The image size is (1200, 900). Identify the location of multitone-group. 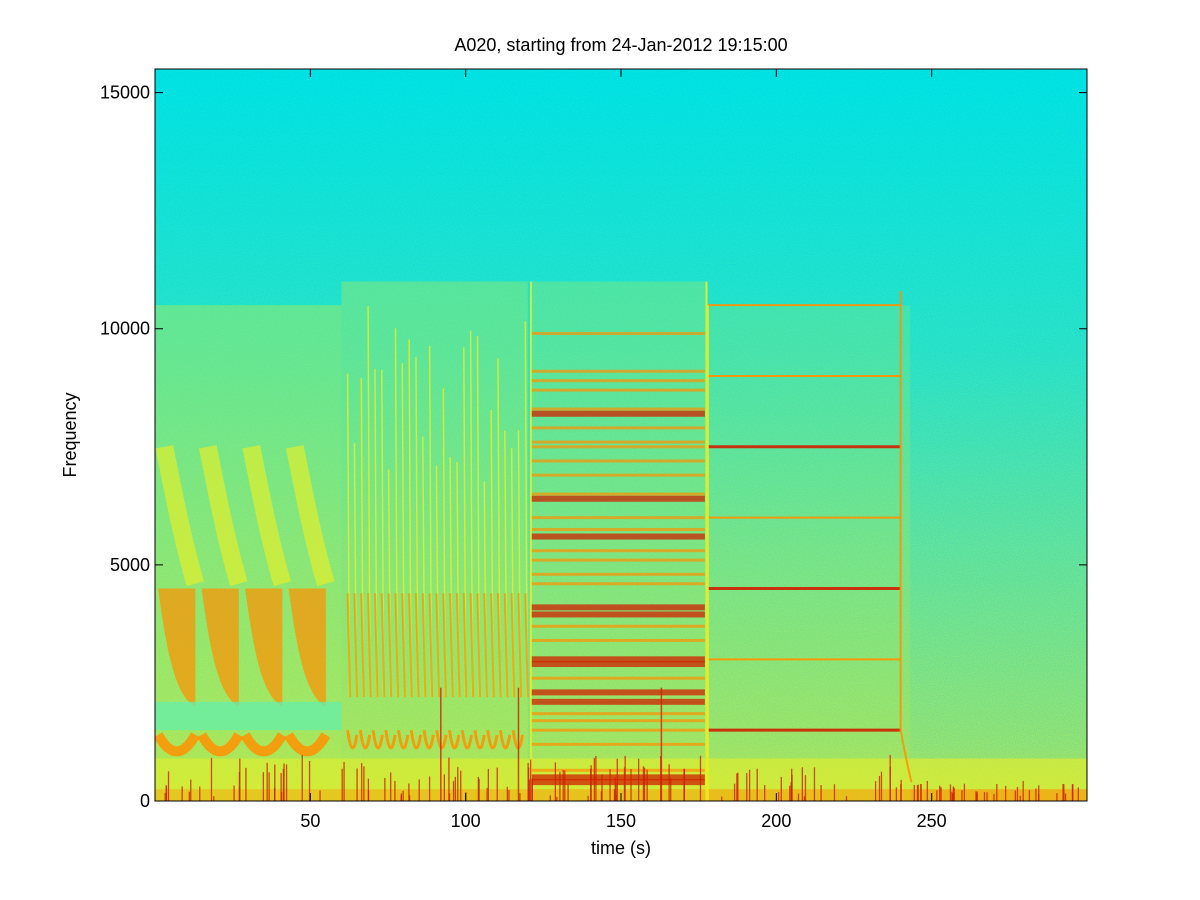
(618, 541).